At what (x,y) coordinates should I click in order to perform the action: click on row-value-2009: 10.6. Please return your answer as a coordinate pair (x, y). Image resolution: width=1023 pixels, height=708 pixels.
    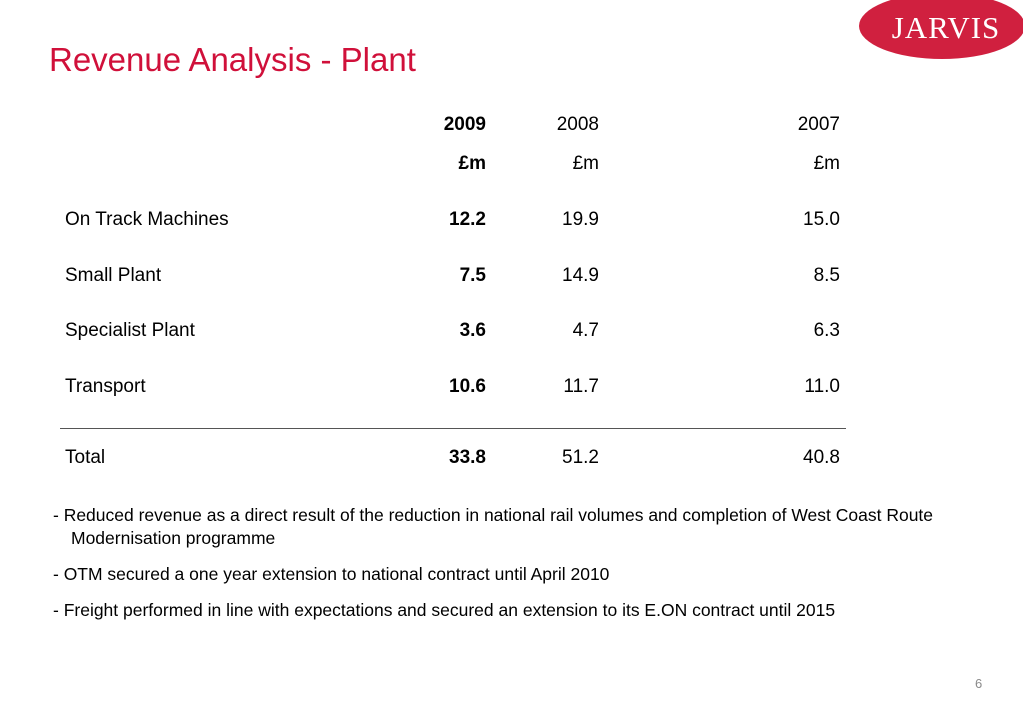
    Looking at the image, I should click on (467, 386).